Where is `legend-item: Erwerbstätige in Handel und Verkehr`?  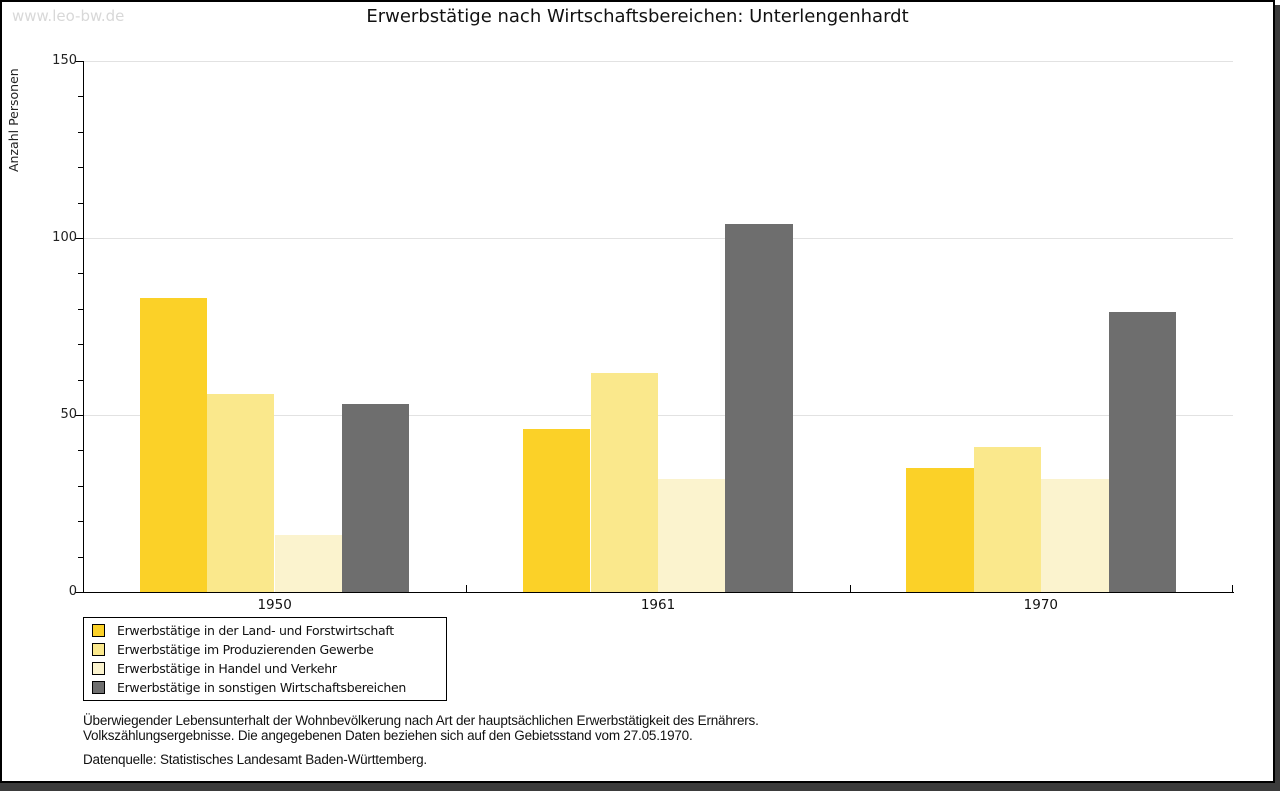
legend-item: Erwerbstätige in Handel und Verkehr is located at coordinates (265, 668).